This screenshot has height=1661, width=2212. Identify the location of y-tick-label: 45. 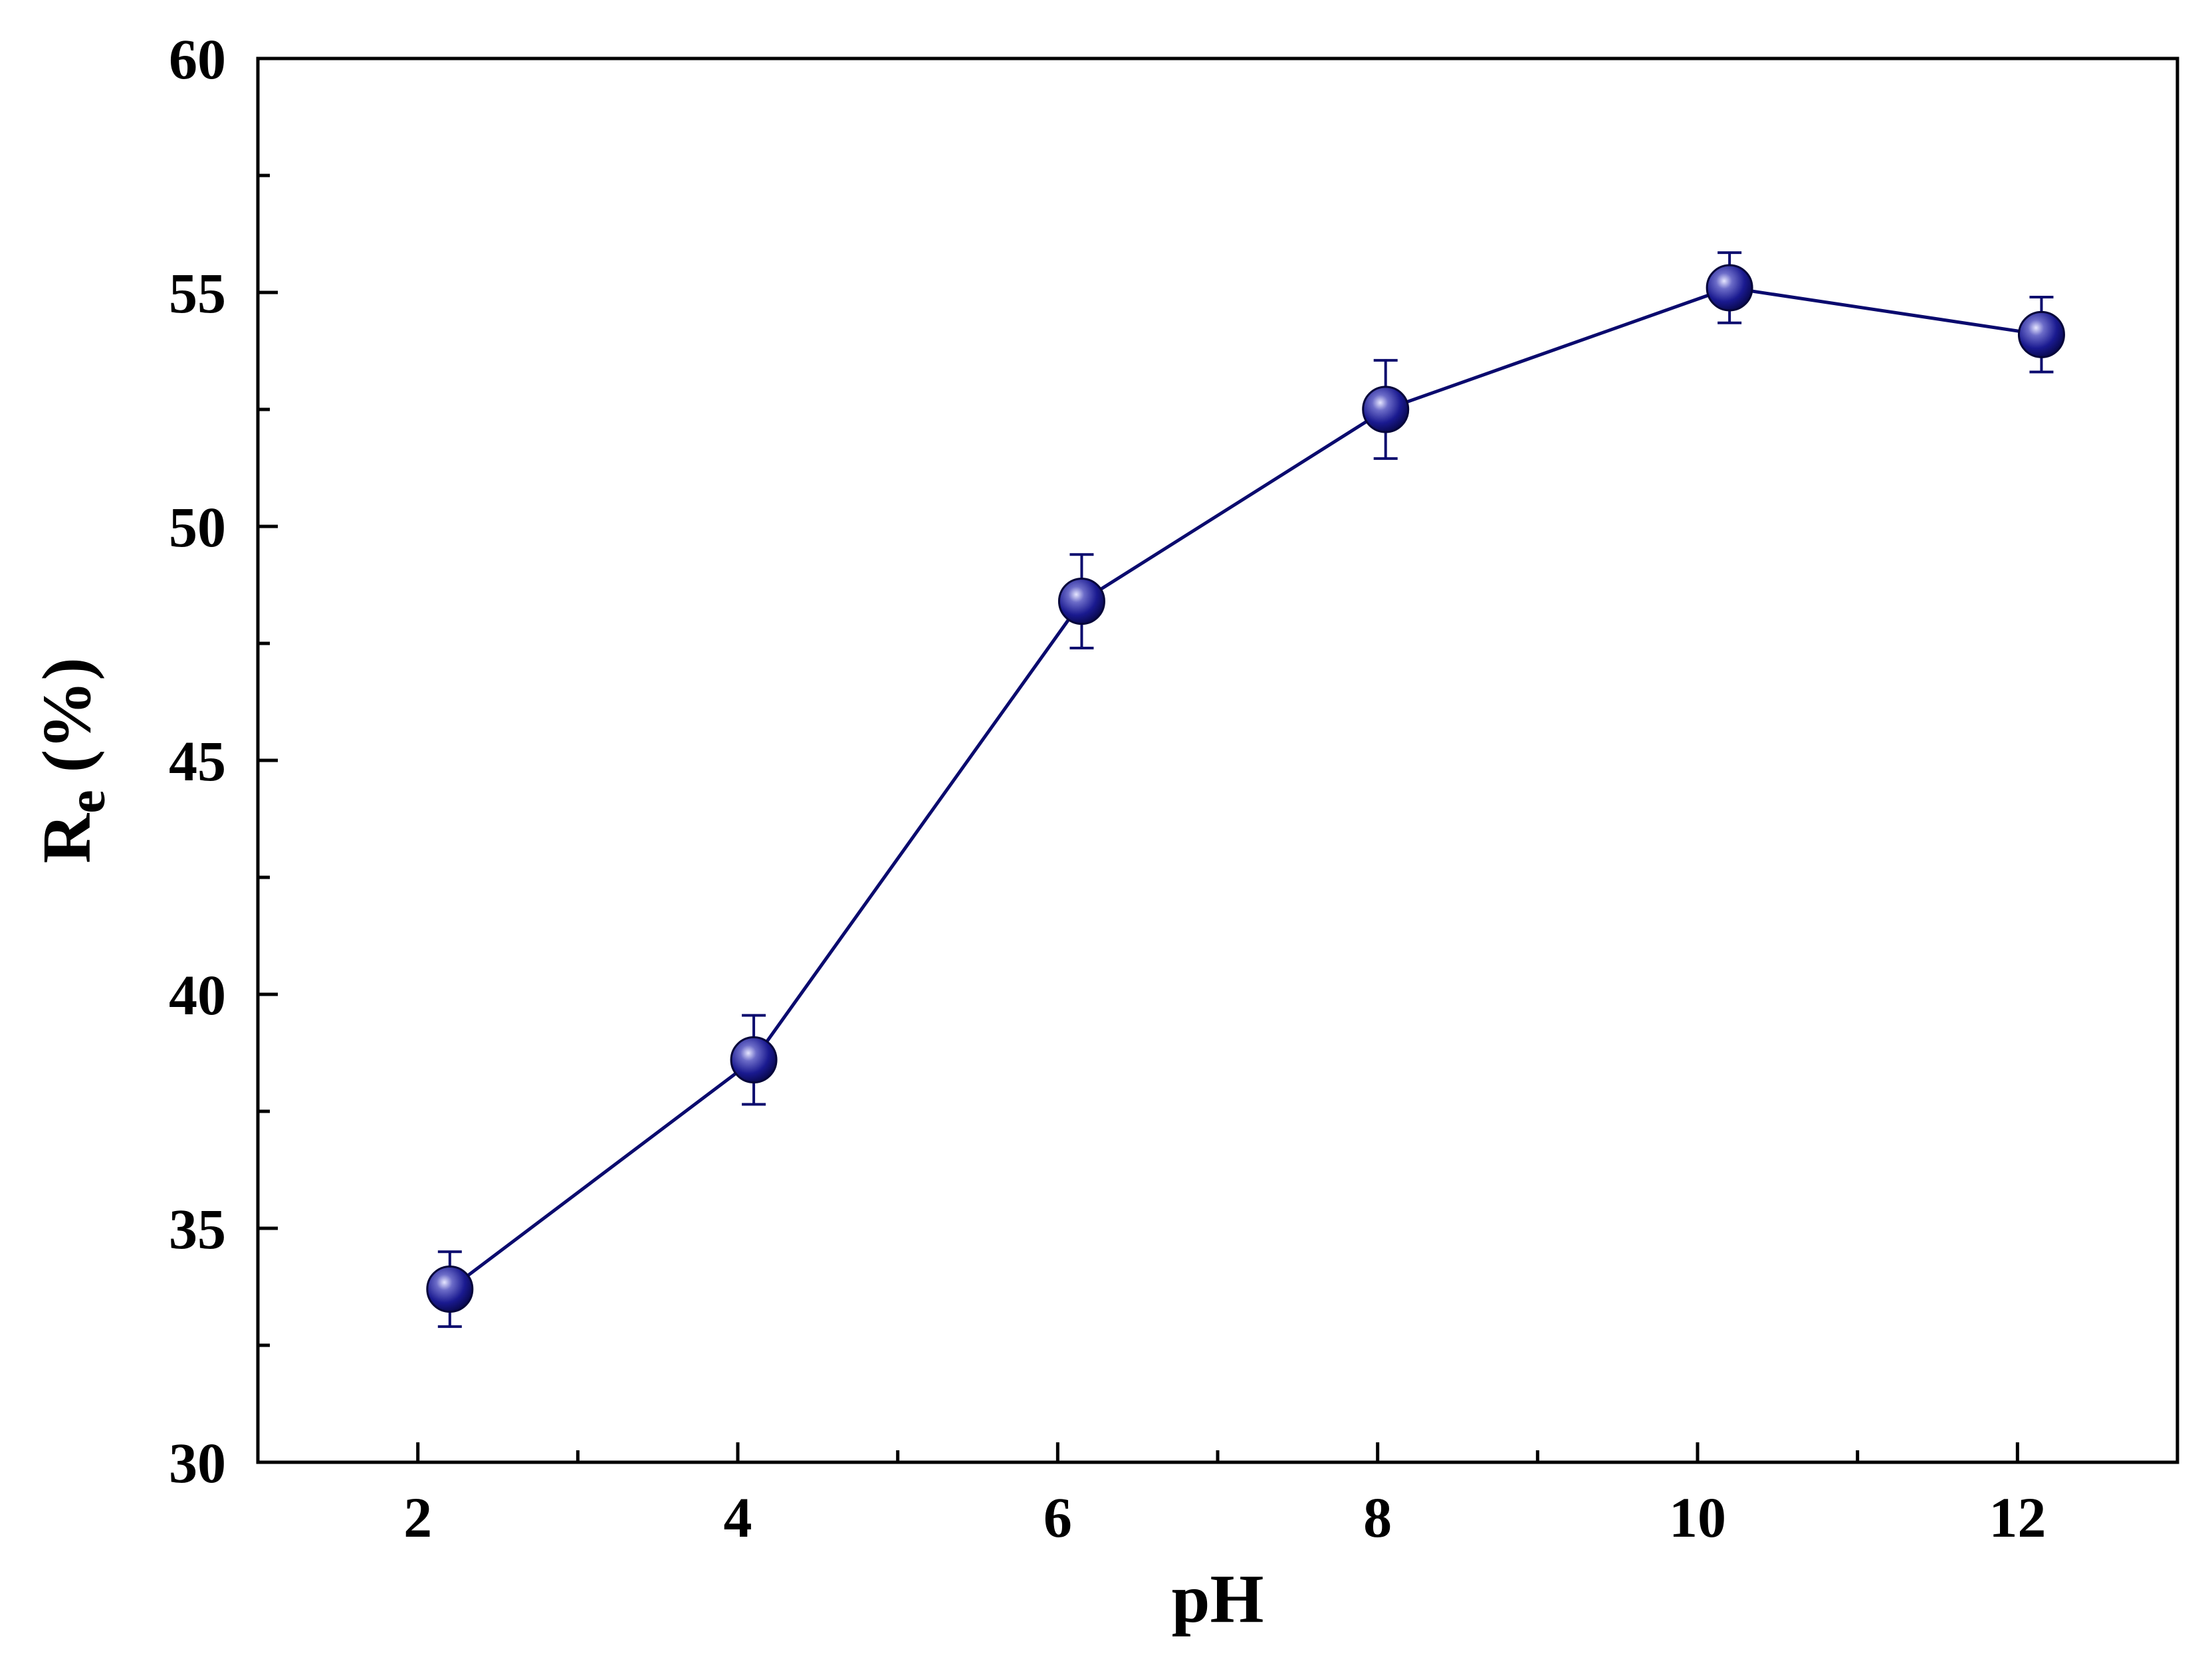
(198, 761).